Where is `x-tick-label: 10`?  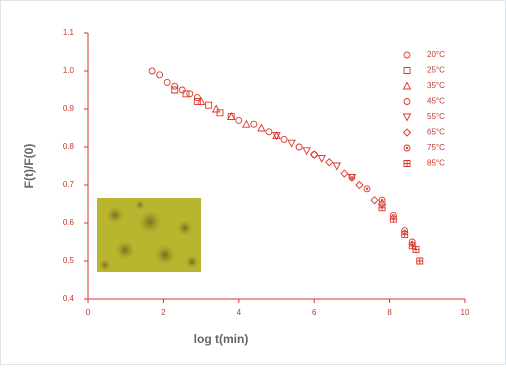
x-tick-label: 10 is located at coordinates (465, 312).